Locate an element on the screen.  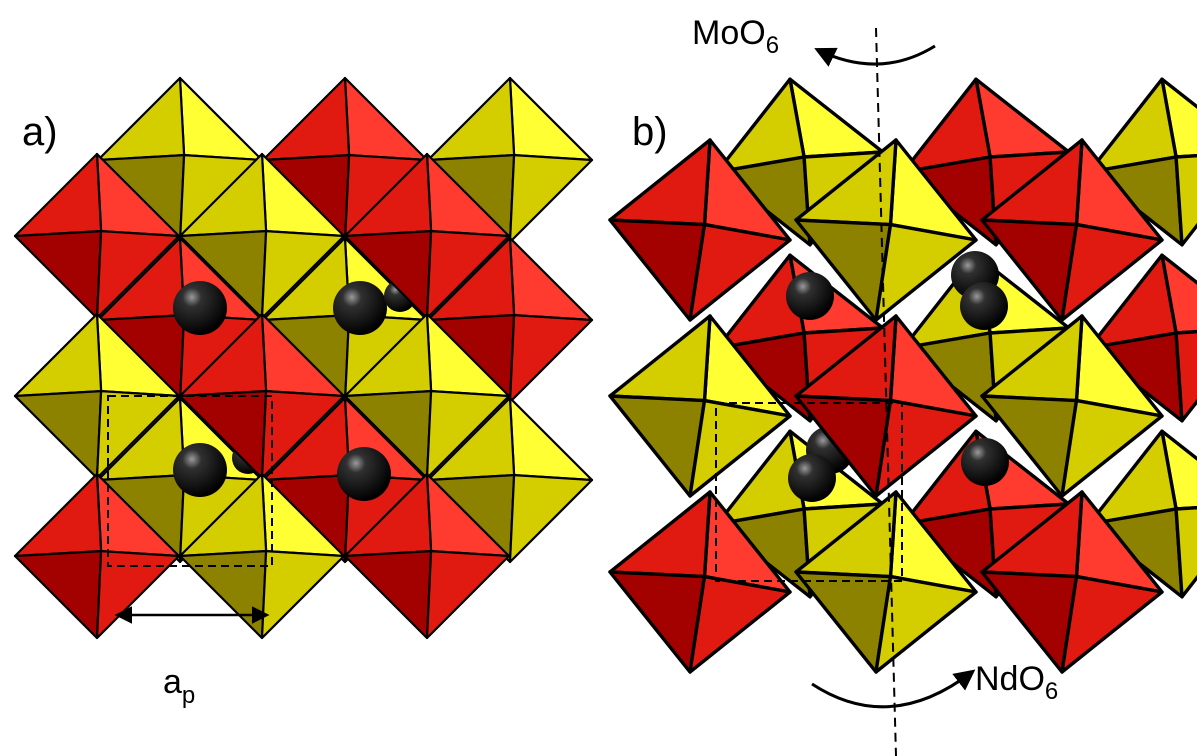
panel-b-unit-cell-outline is located at coordinates (809, 492).